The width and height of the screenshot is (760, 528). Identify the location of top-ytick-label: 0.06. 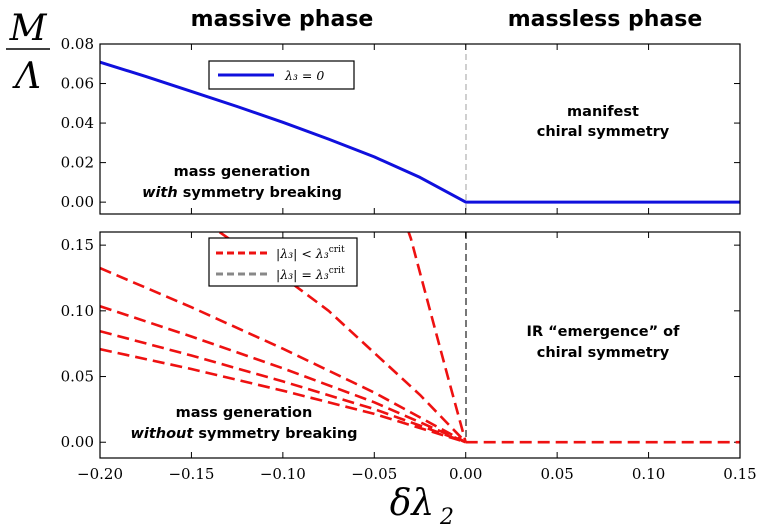
(77, 84).